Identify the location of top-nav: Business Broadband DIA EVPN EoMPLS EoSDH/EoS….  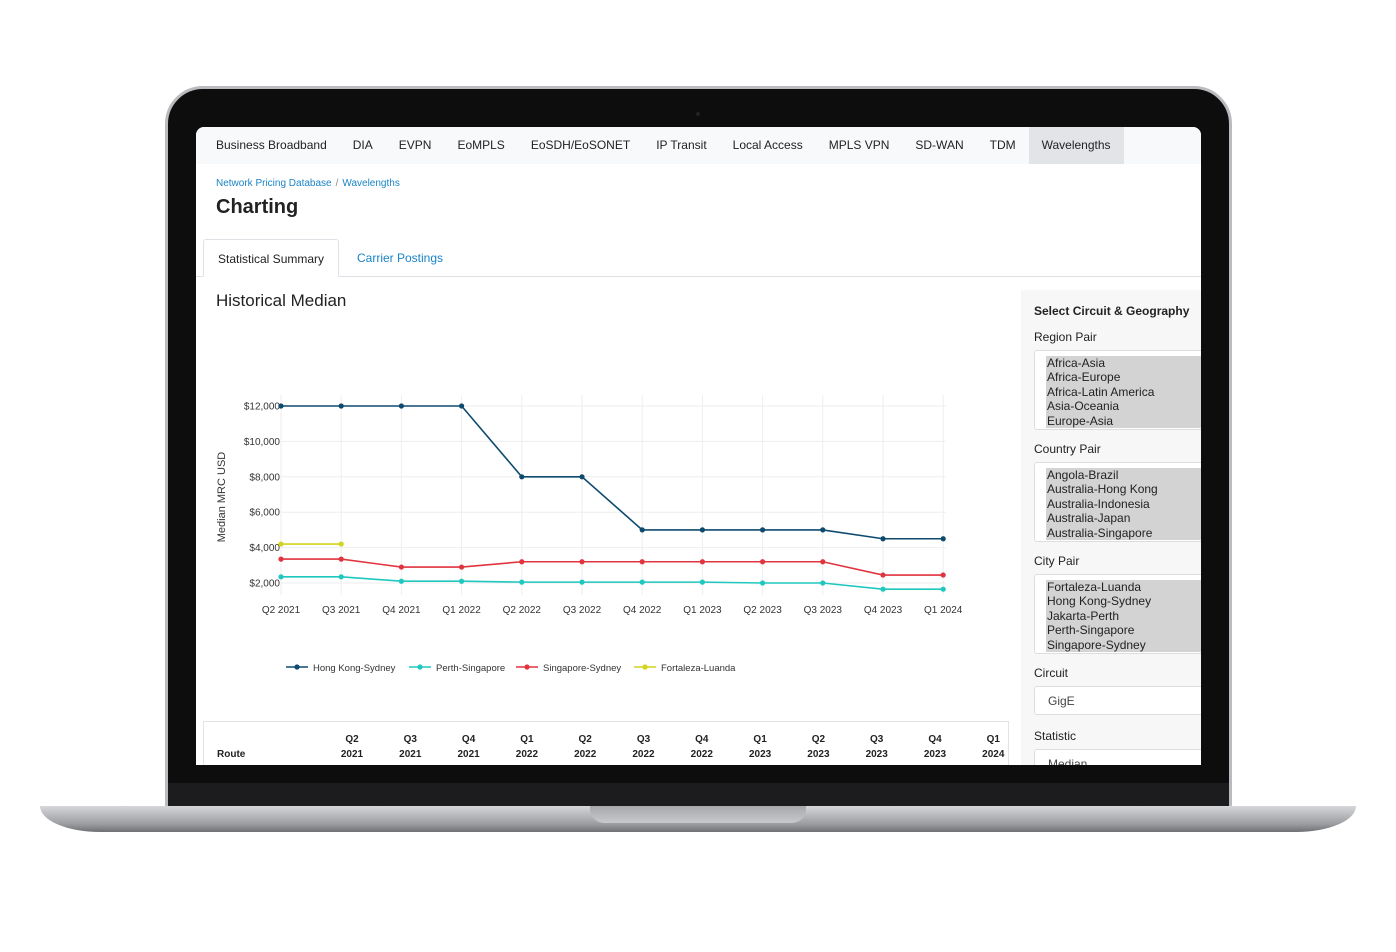
(698, 145).